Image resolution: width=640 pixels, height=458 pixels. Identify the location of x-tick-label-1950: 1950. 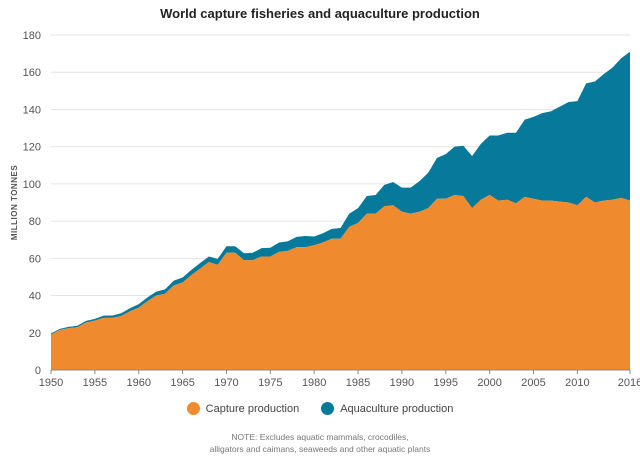
(51, 383).